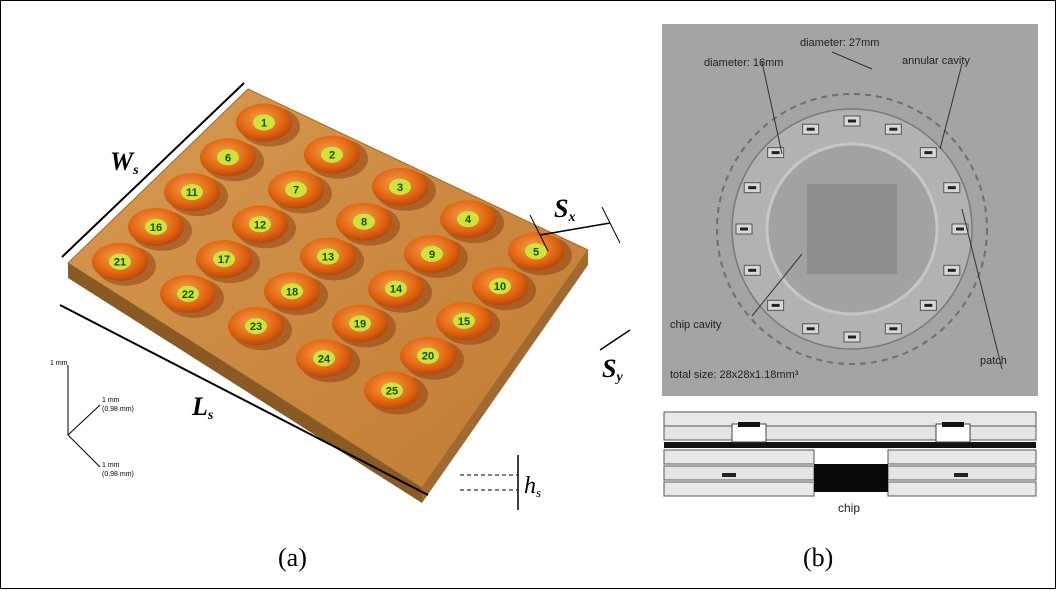 The image size is (1058, 591). I want to click on substrate-side-left, so click(245, 383).